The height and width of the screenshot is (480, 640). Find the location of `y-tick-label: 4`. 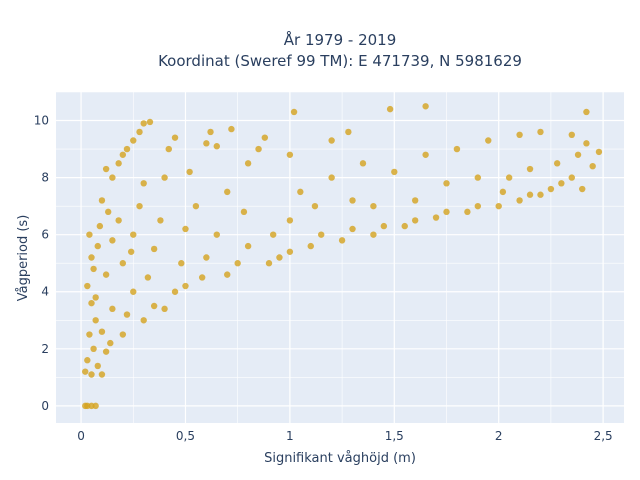

y-tick-label: 4 is located at coordinates (45, 292).